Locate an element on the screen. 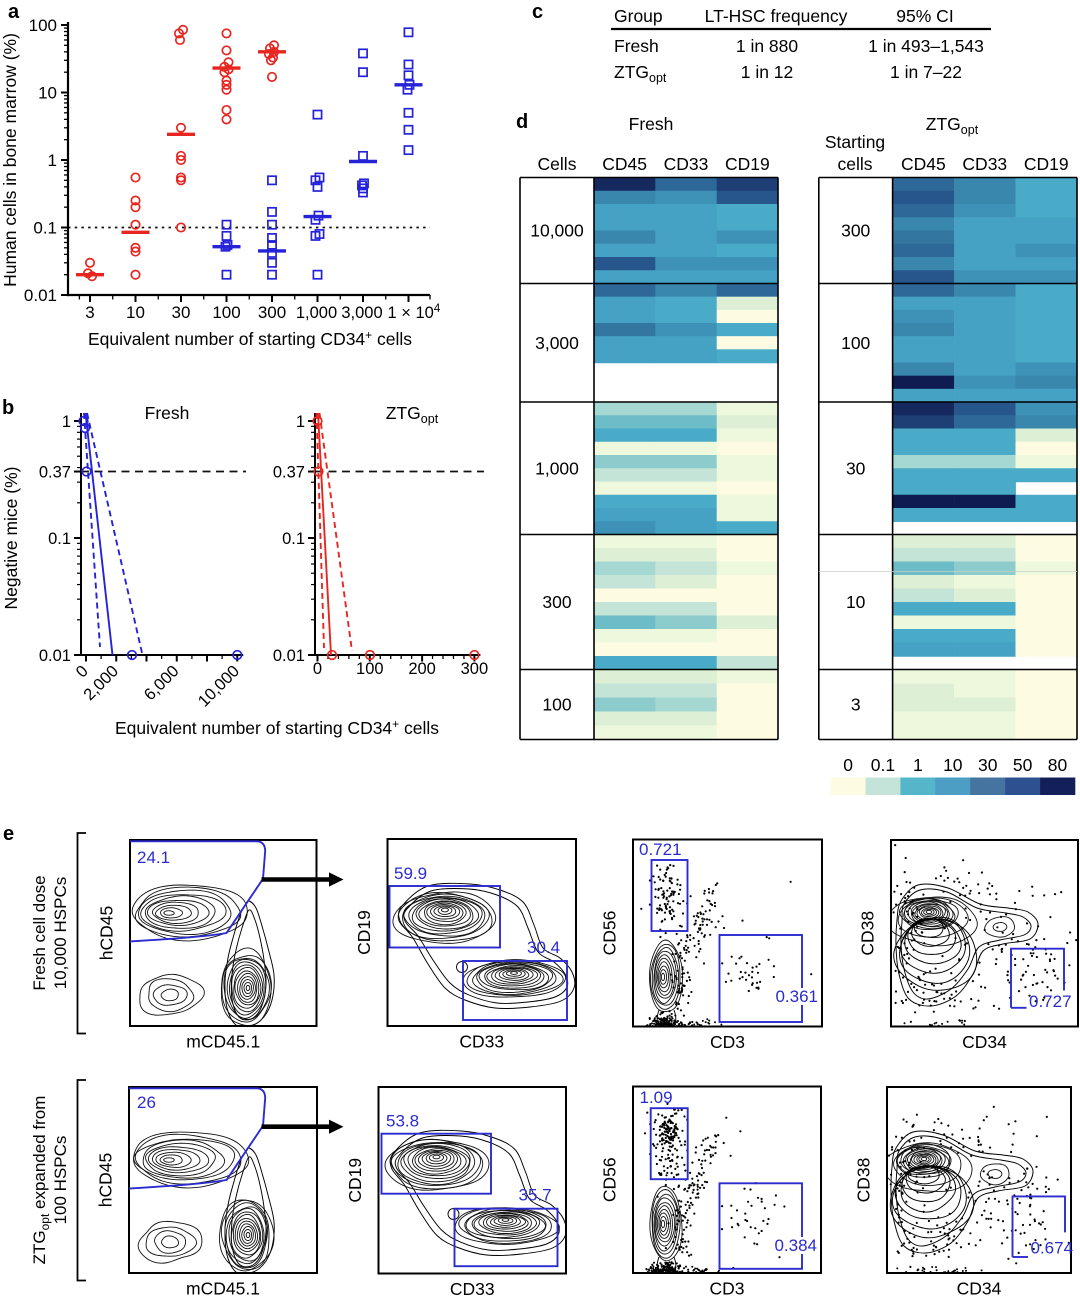 The height and width of the screenshot is (1297, 1080). svg-text: Cells is located at coordinates (557, 164).